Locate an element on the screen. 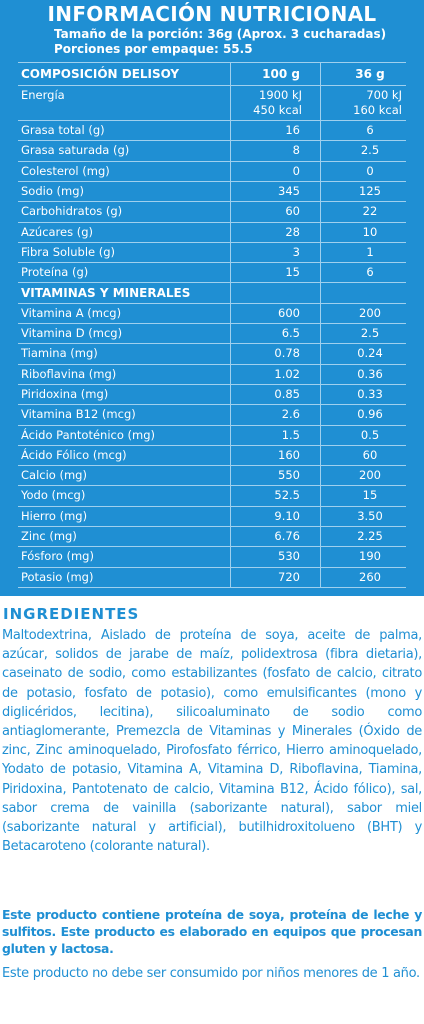  nutrient-value-100g: 345 is located at coordinates (289, 190).